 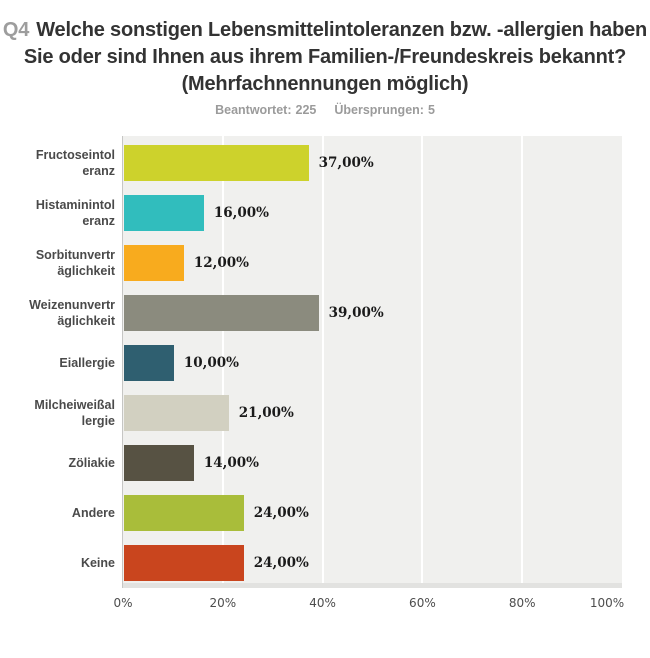 What do you see at coordinates (431, 110) in the screenshot?
I see `skipped-count: 5` at bounding box center [431, 110].